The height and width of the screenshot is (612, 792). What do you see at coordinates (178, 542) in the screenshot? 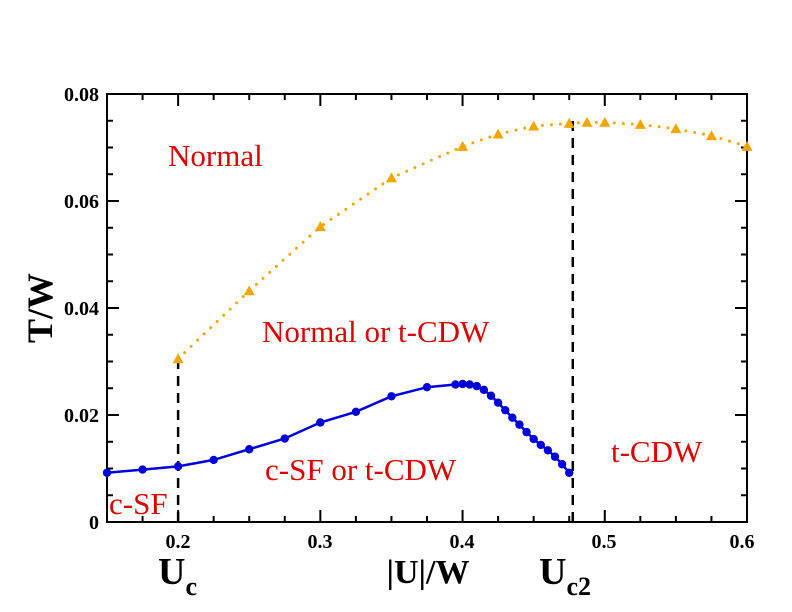
I see `x-tick-label: 0.2` at bounding box center [178, 542].